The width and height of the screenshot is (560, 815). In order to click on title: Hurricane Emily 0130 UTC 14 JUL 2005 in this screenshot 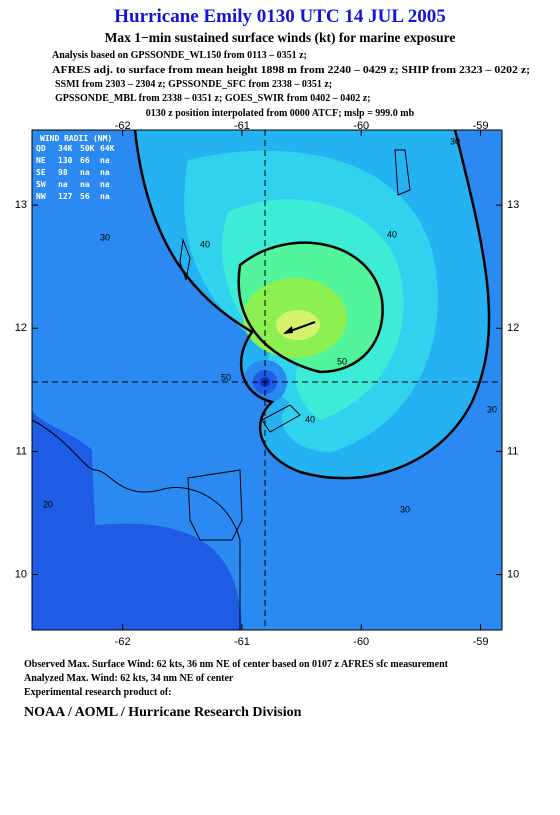, I will do `click(279, 16)`.